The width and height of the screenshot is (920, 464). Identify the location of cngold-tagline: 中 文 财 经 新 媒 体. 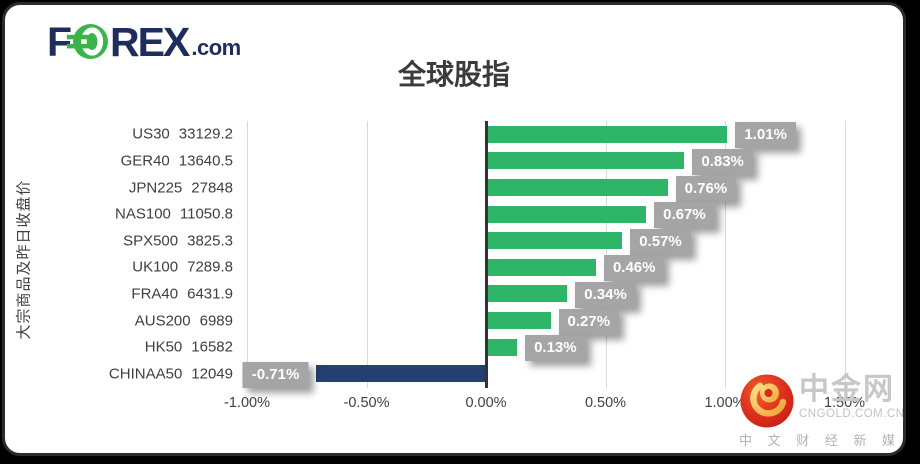
(821, 440).